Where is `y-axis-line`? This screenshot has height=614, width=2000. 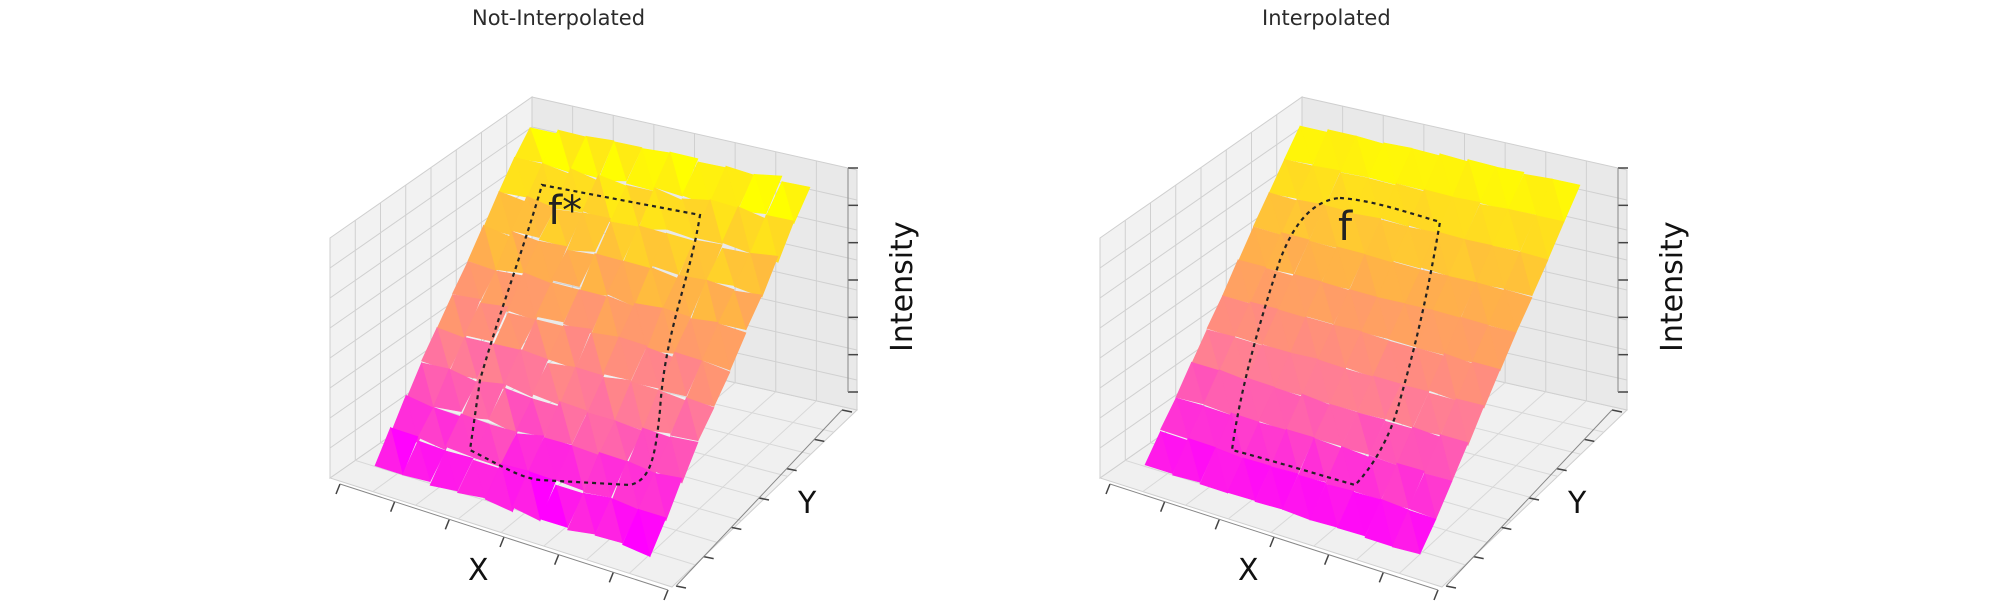
y-axis-line is located at coordinates (1529, 498).